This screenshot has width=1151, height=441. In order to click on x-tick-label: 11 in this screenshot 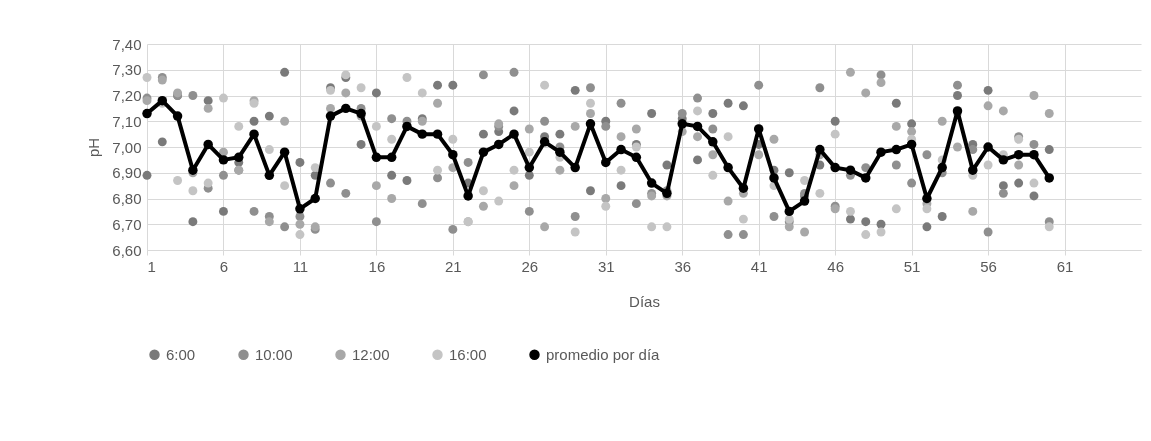, I will do `click(300, 266)`.